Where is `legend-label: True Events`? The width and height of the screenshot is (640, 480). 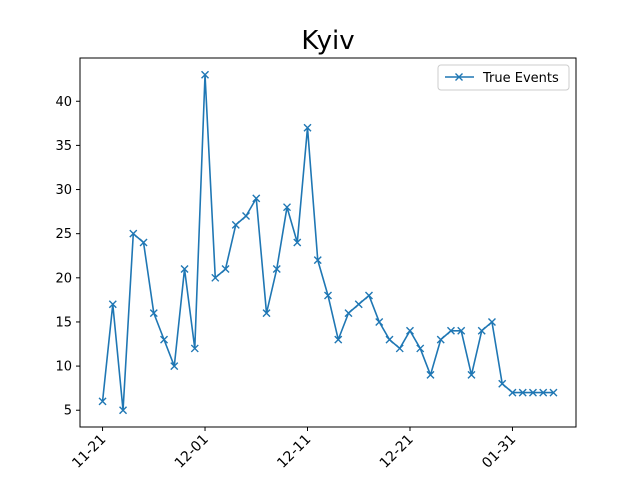 legend-label: True Events is located at coordinates (520, 78).